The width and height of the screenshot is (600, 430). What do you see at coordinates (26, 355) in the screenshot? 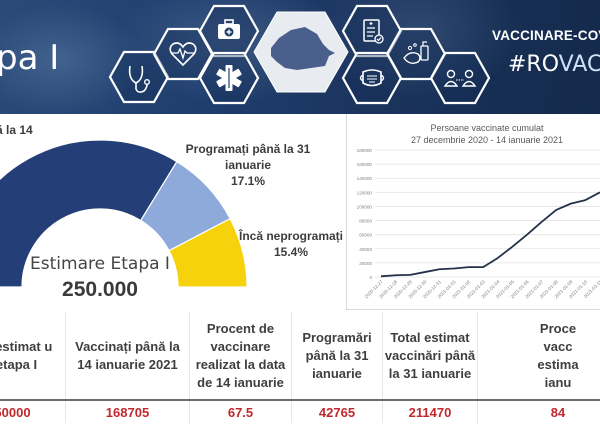
I see `header-text: al estimat u etapa I` at bounding box center [26, 355].